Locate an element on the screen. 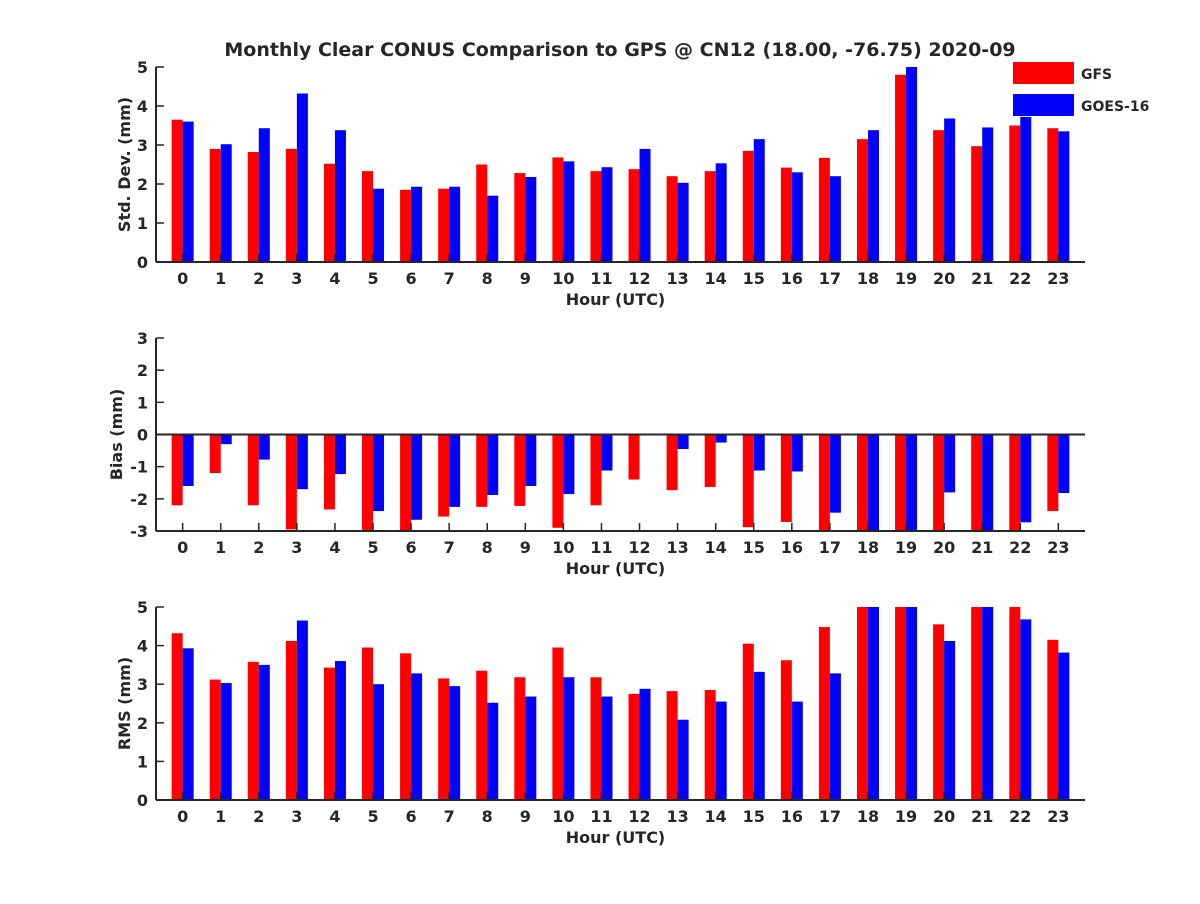 This screenshot has height=904, width=1200. y-tick-label: 4 is located at coordinates (142, 106).